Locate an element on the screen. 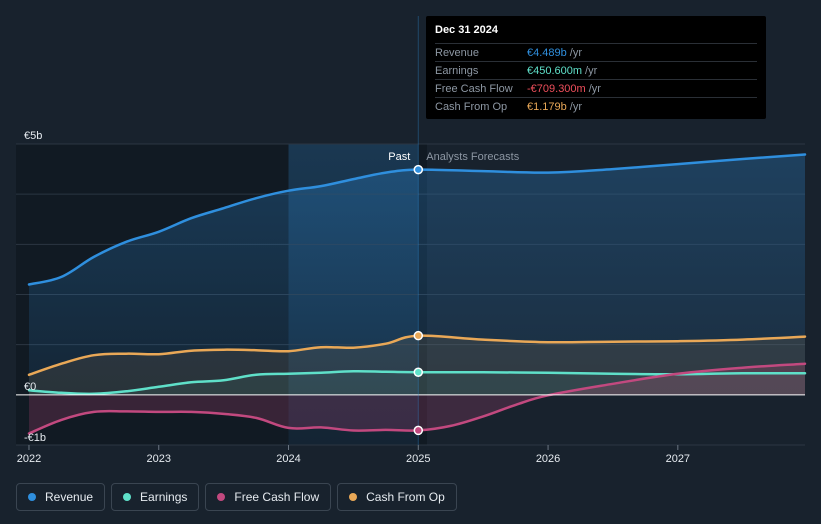  legend-label: Cash From Op is located at coordinates (405, 497).